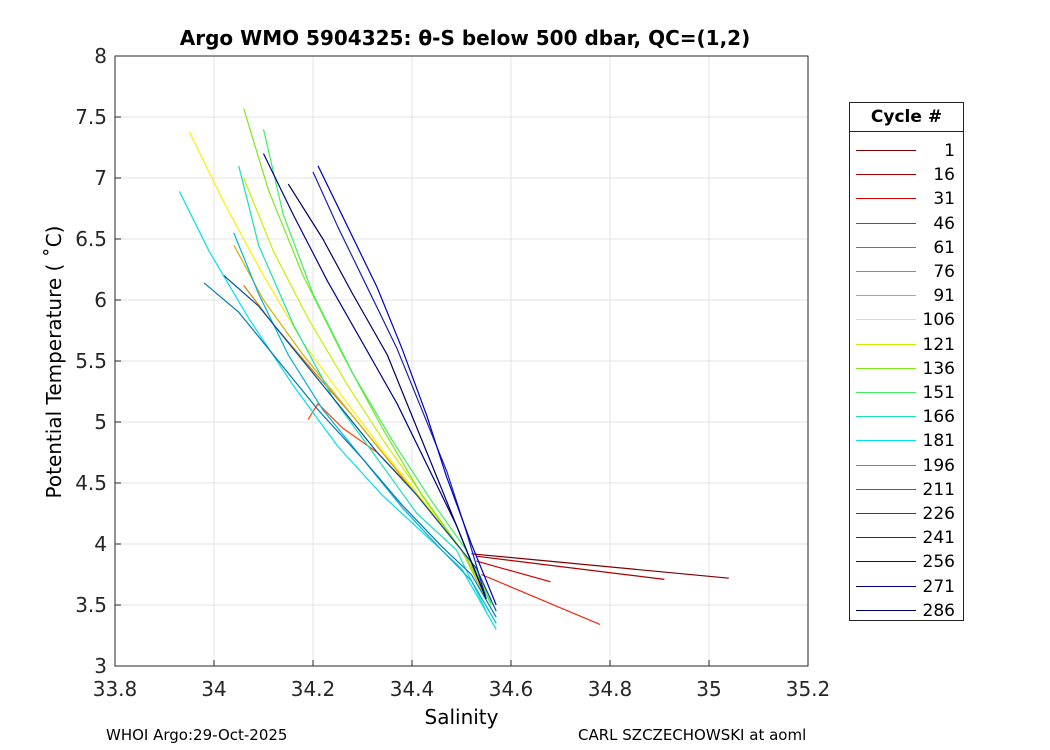 This screenshot has width=1050, height=750. Describe the element at coordinates (944, 272) in the screenshot. I see `legend-label: 76` at that location.